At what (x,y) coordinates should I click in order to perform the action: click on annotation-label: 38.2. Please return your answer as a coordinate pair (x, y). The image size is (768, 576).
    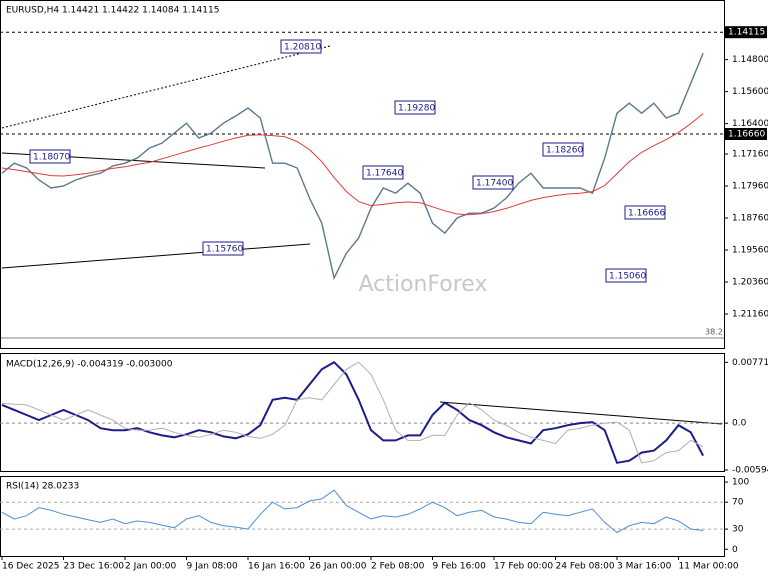
    Looking at the image, I should click on (714, 332).